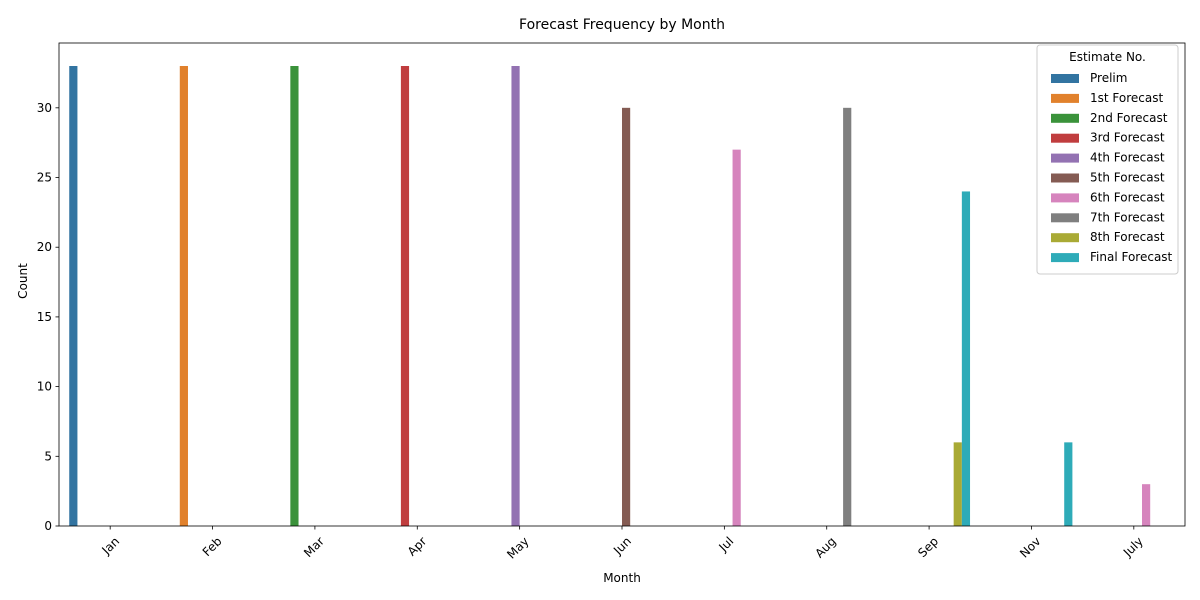  Describe the element at coordinates (44, 387) in the screenshot. I see `y-tick-label: 10` at that location.